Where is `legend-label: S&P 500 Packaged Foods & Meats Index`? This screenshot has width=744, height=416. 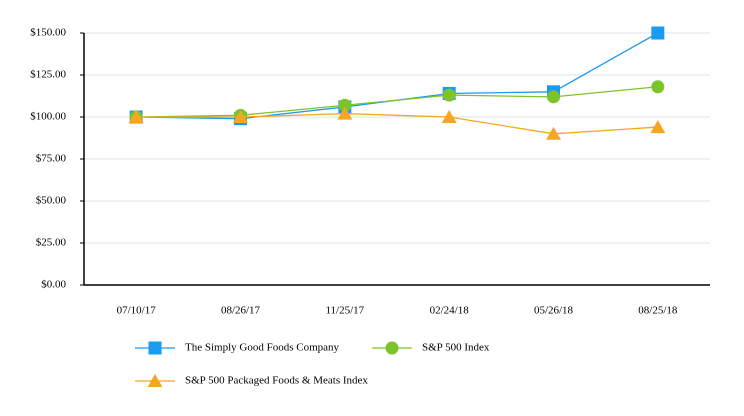
legend-label: S&P 500 Packaged Foods & Meats Index is located at coordinates (276, 381).